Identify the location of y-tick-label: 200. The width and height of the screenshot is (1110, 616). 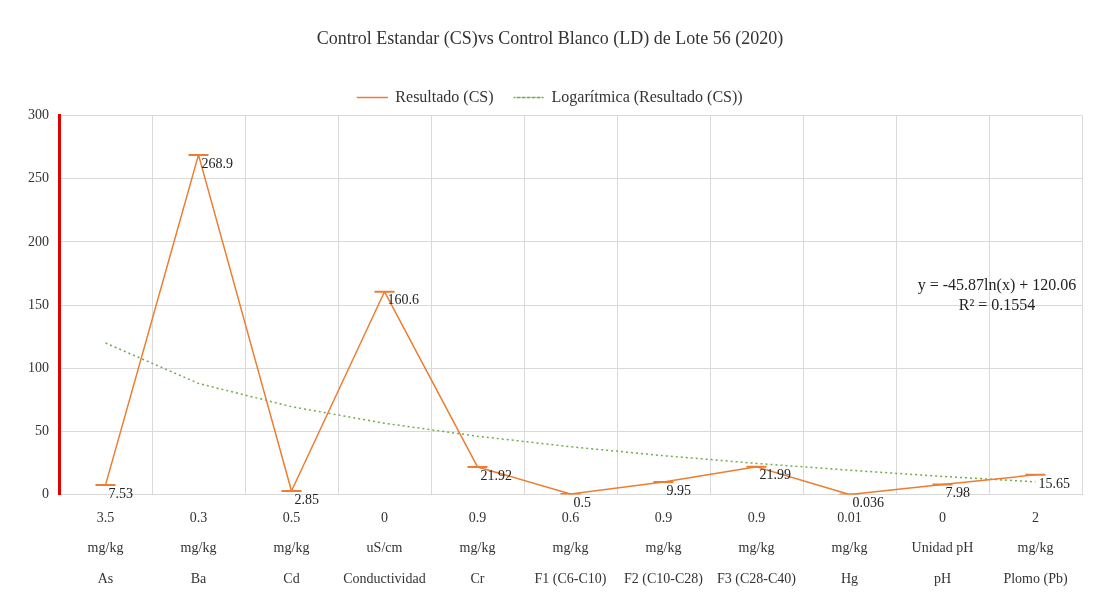
(38, 241).